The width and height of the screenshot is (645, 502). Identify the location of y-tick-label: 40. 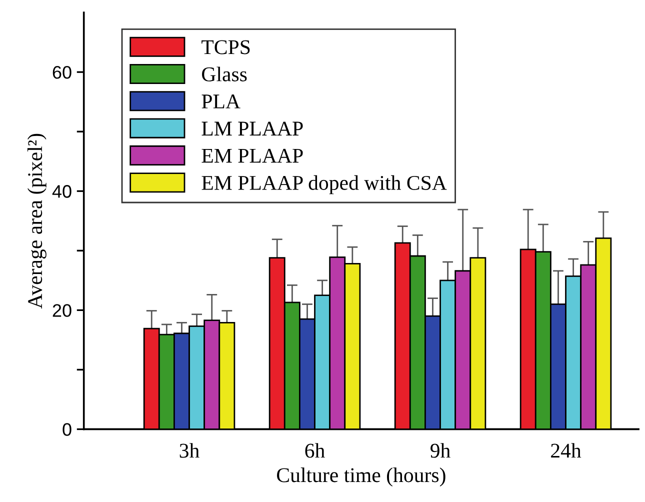
(62, 191).